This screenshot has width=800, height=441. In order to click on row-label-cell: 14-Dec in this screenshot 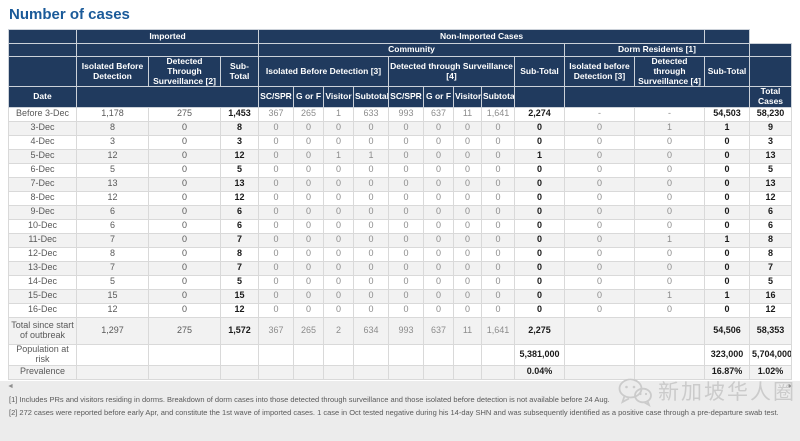, I will do `click(42, 282)`.